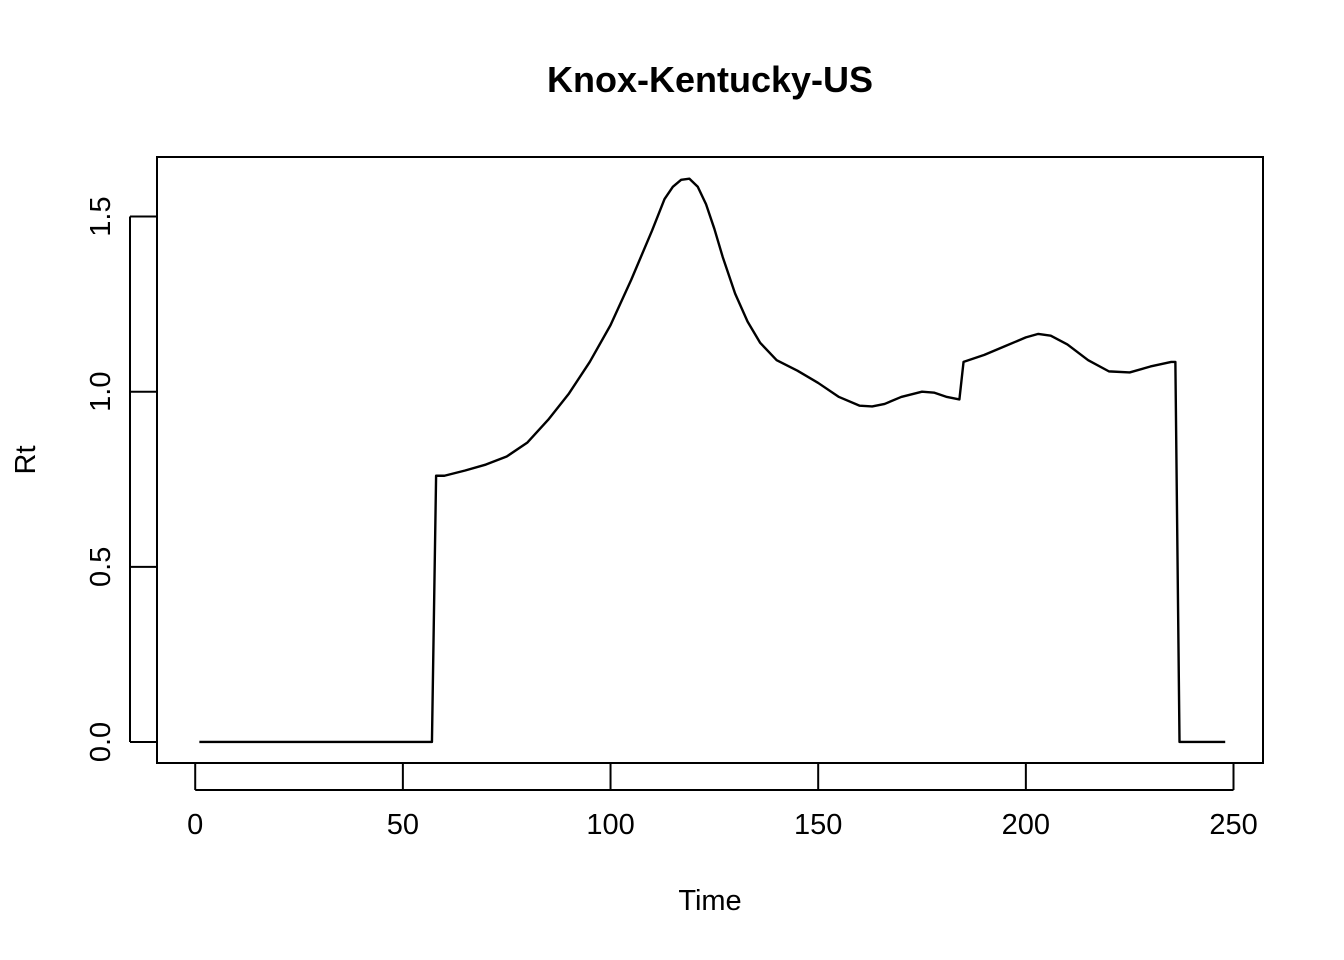 This screenshot has height=960, width=1344. What do you see at coordinates (403, 825) in the screenshot?
I see `x-tick-label: 50` at bounding box center [403, 825].